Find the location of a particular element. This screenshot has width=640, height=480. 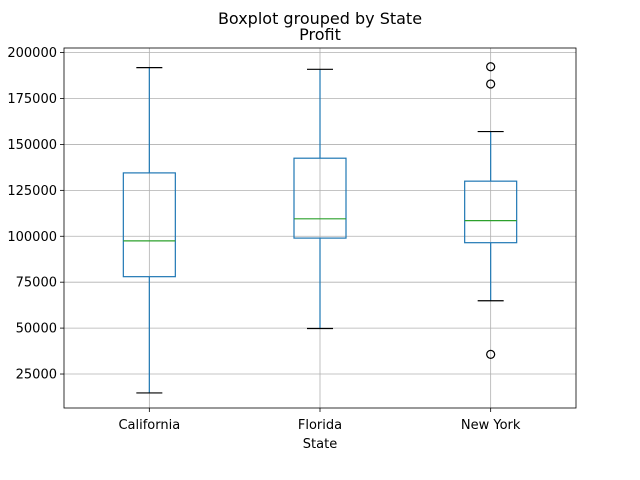

box-group-new-york is located at coordinates (491, 210).